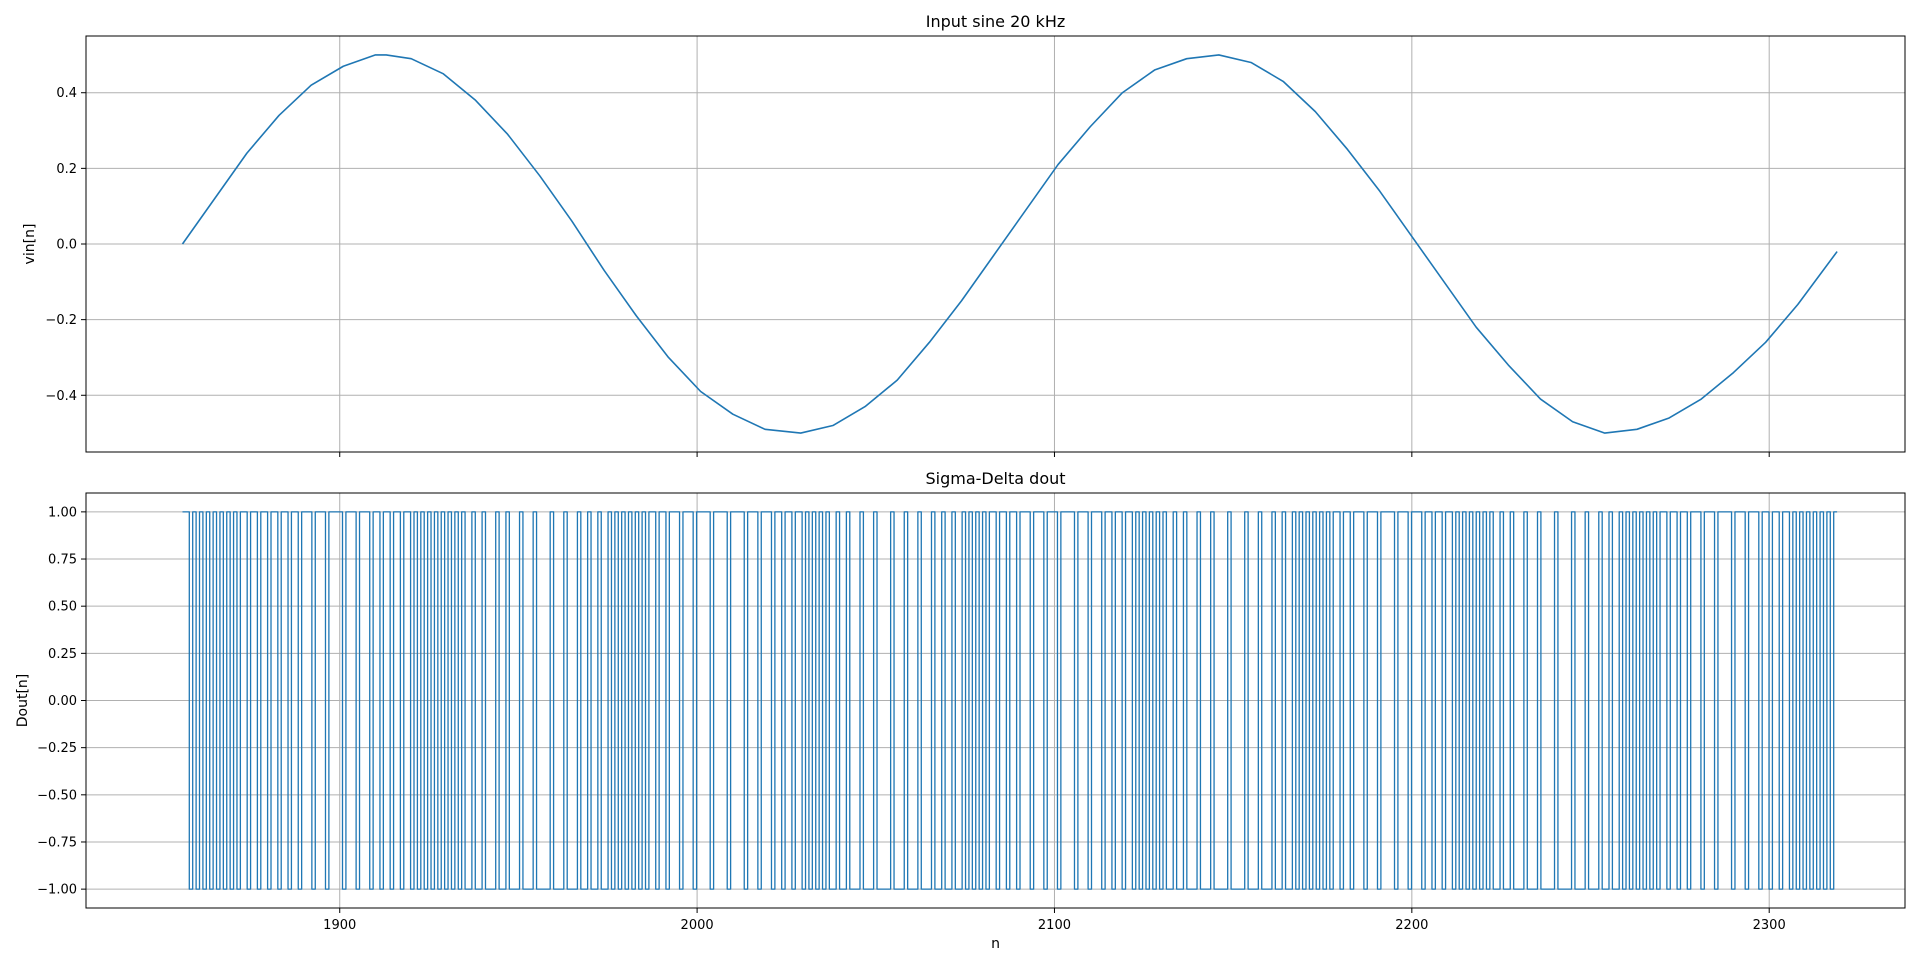  I want to click on chart-title-input-sine: Input sine 20 kHz, so click(996, 21).